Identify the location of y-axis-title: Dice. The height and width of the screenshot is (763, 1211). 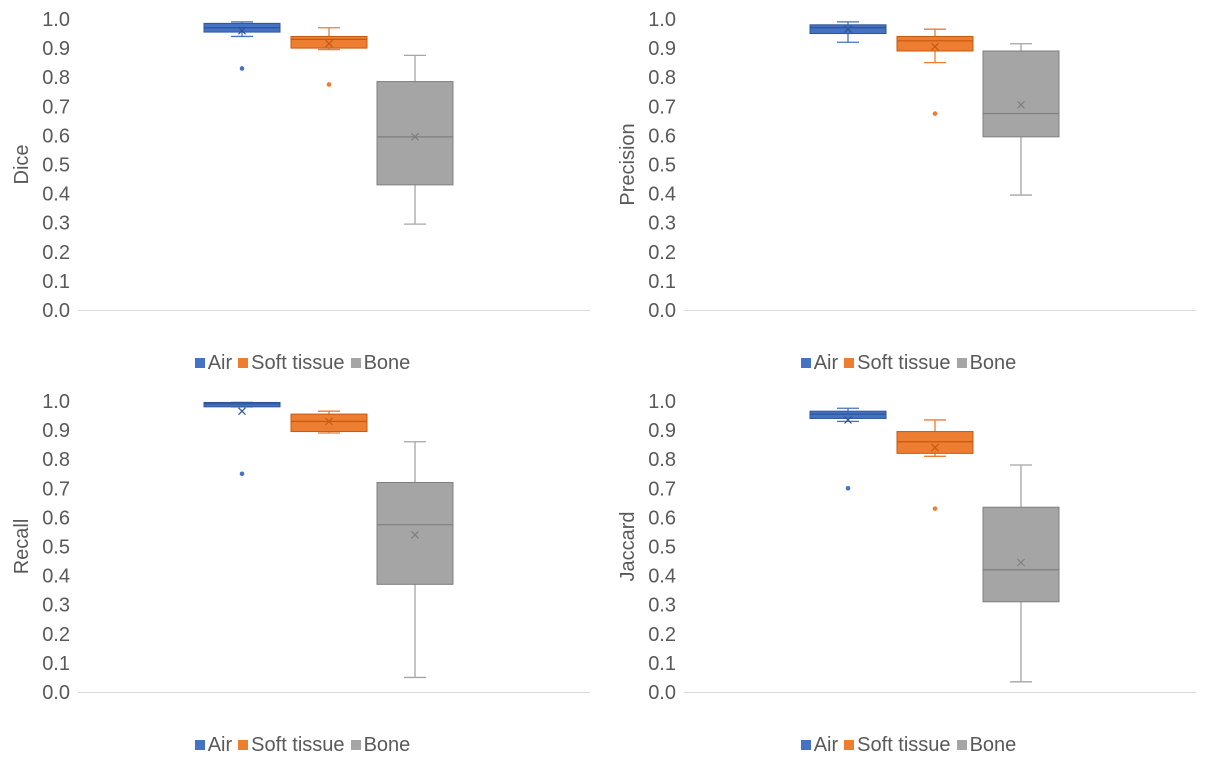
(22, 164).